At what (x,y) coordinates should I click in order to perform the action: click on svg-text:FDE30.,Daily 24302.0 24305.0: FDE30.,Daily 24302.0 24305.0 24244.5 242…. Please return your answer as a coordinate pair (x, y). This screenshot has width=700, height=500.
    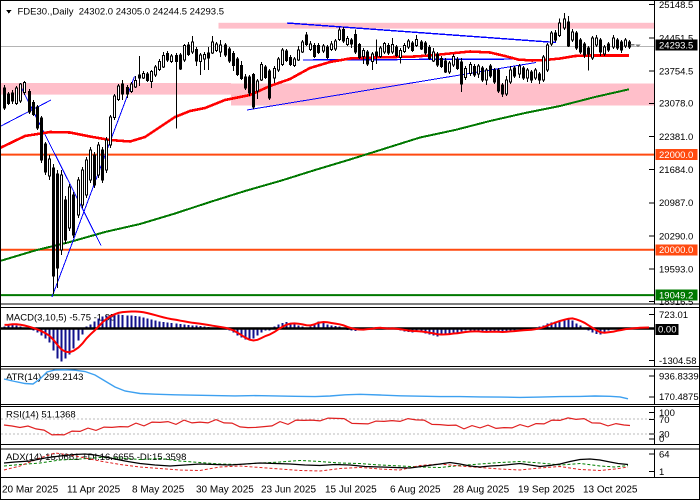
    Looking at the image, I should click on (121, 11).